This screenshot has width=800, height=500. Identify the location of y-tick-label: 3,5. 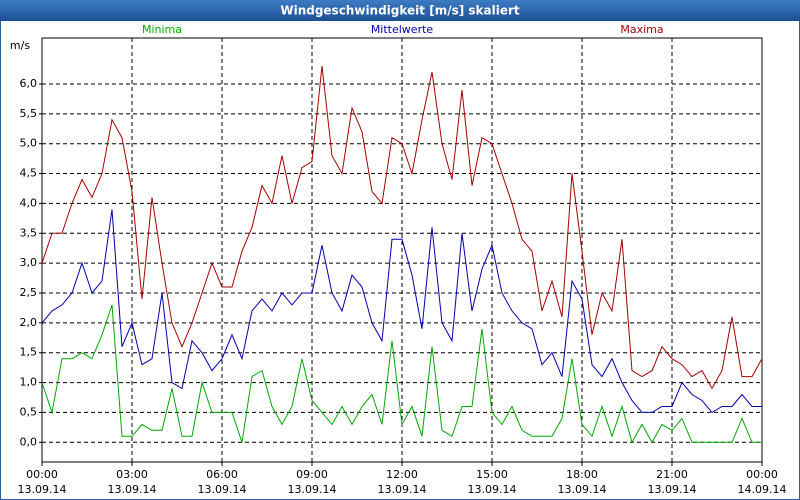
(29, 232).